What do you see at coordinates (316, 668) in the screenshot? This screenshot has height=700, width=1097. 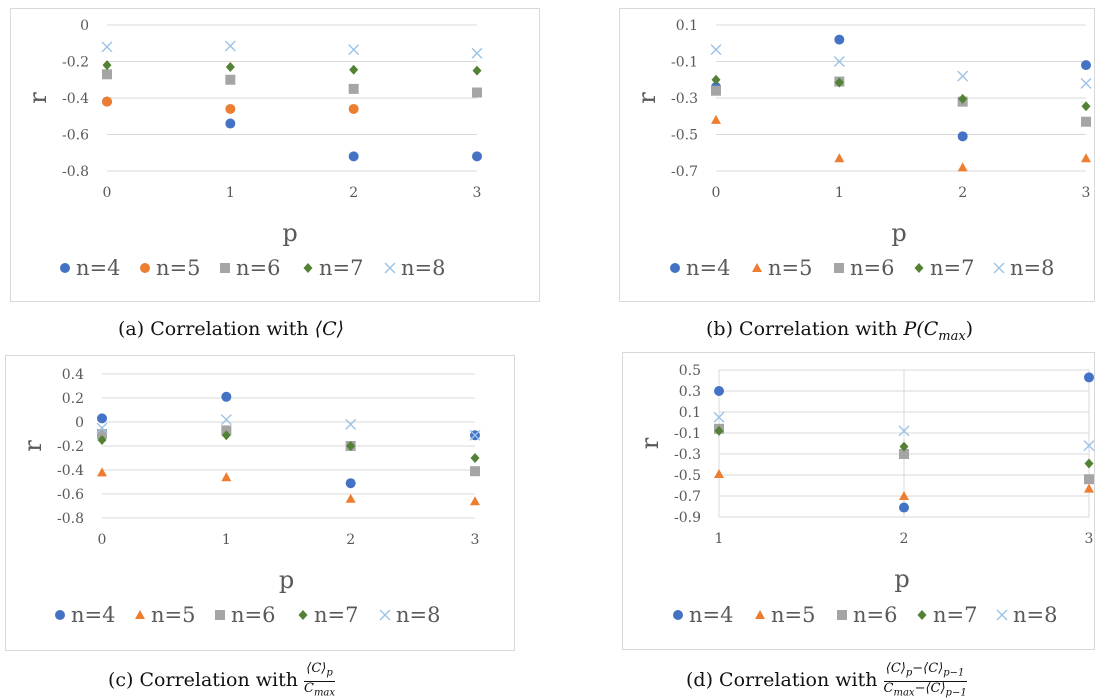 I see `caption-c-num: ⟨C⟩` at bounding box center [316, 668].